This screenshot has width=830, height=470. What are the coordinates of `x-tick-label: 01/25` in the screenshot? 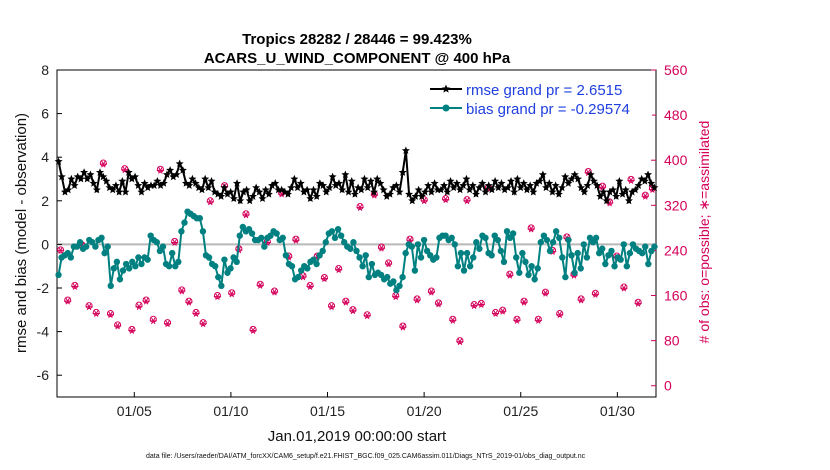 It's located at (520, 411).